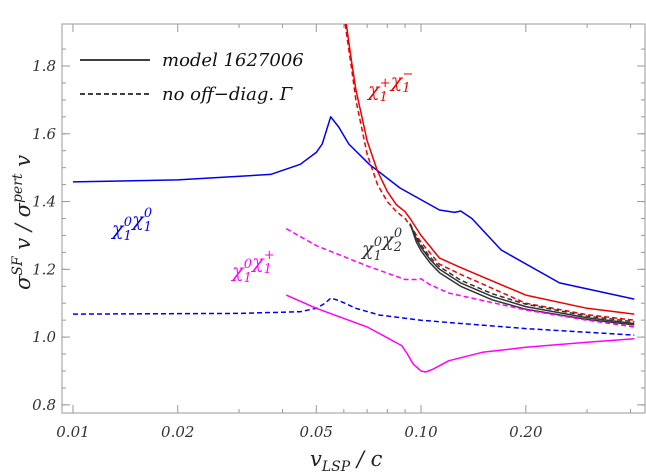  Describe the element at coordinates (421, 432) in the screenshot. I see `x-tick-label: 0.10` at that location.